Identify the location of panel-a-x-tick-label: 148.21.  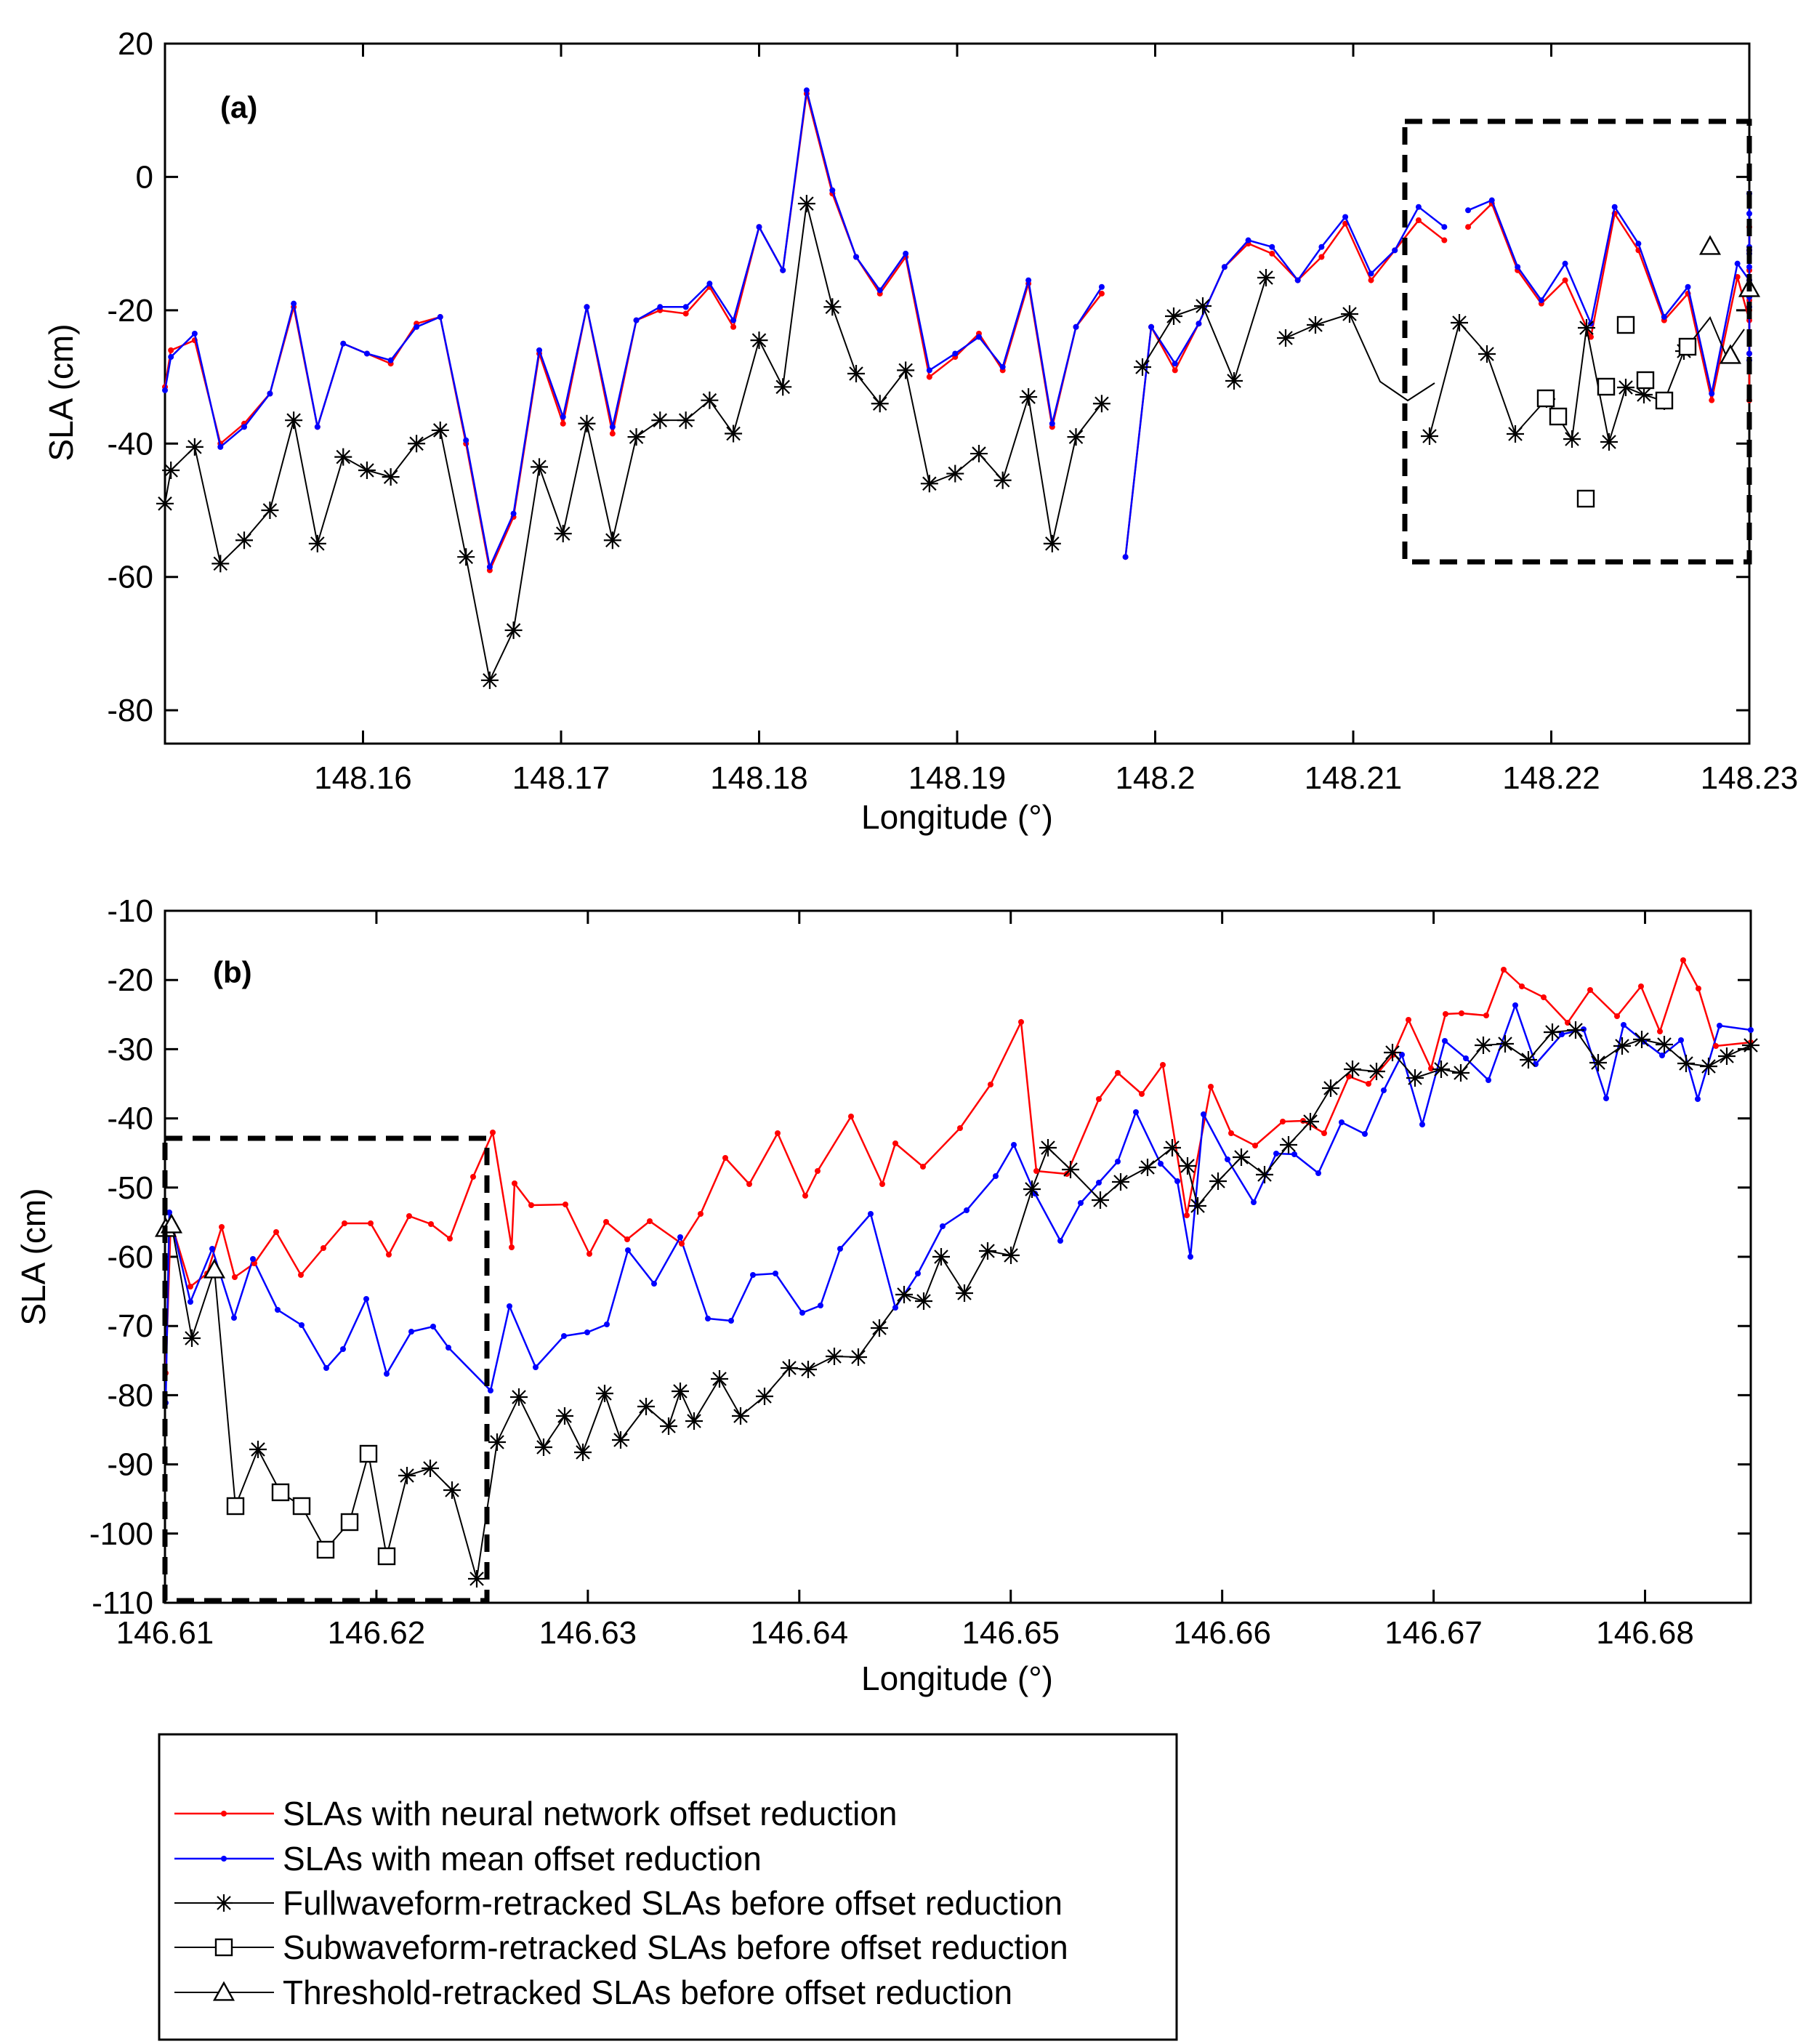
(1354, 778).